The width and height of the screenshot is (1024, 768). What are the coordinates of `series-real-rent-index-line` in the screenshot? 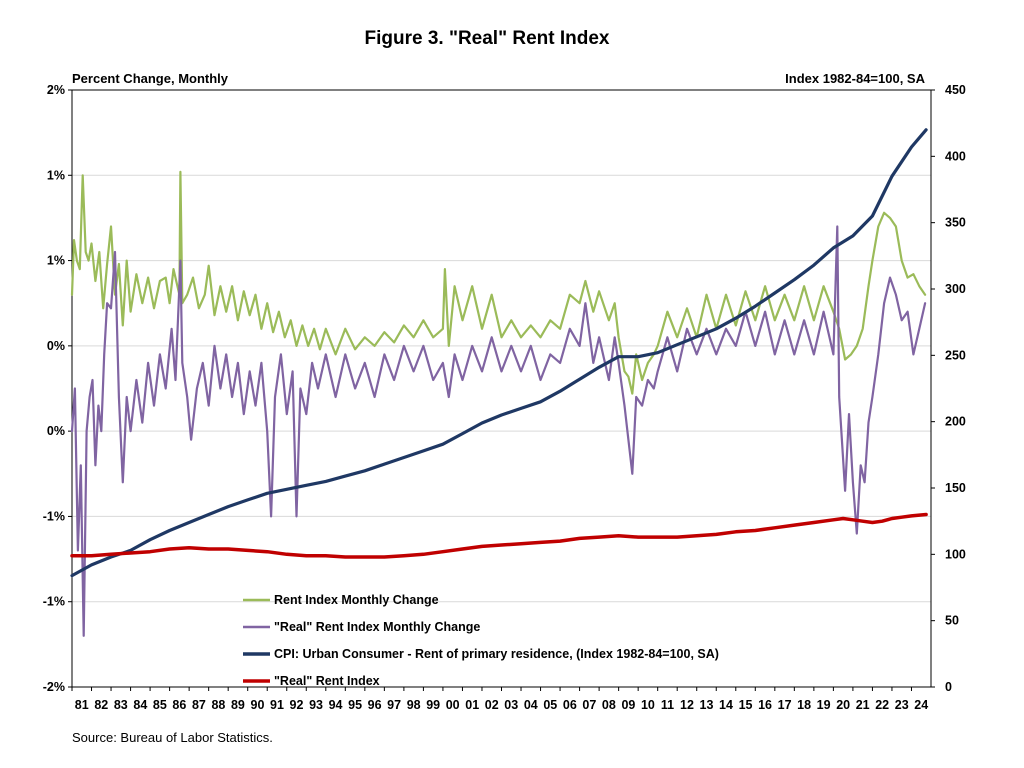 It's located at (499, 535).